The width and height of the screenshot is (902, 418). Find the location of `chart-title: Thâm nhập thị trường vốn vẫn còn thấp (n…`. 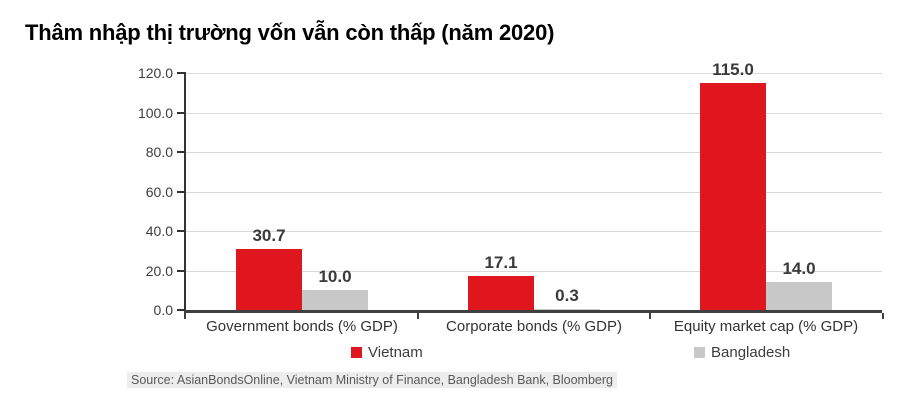

chart-title: Thâm nhập thị trường vốn vẫn còn thấp (n… is located at coordinates (290, 32).